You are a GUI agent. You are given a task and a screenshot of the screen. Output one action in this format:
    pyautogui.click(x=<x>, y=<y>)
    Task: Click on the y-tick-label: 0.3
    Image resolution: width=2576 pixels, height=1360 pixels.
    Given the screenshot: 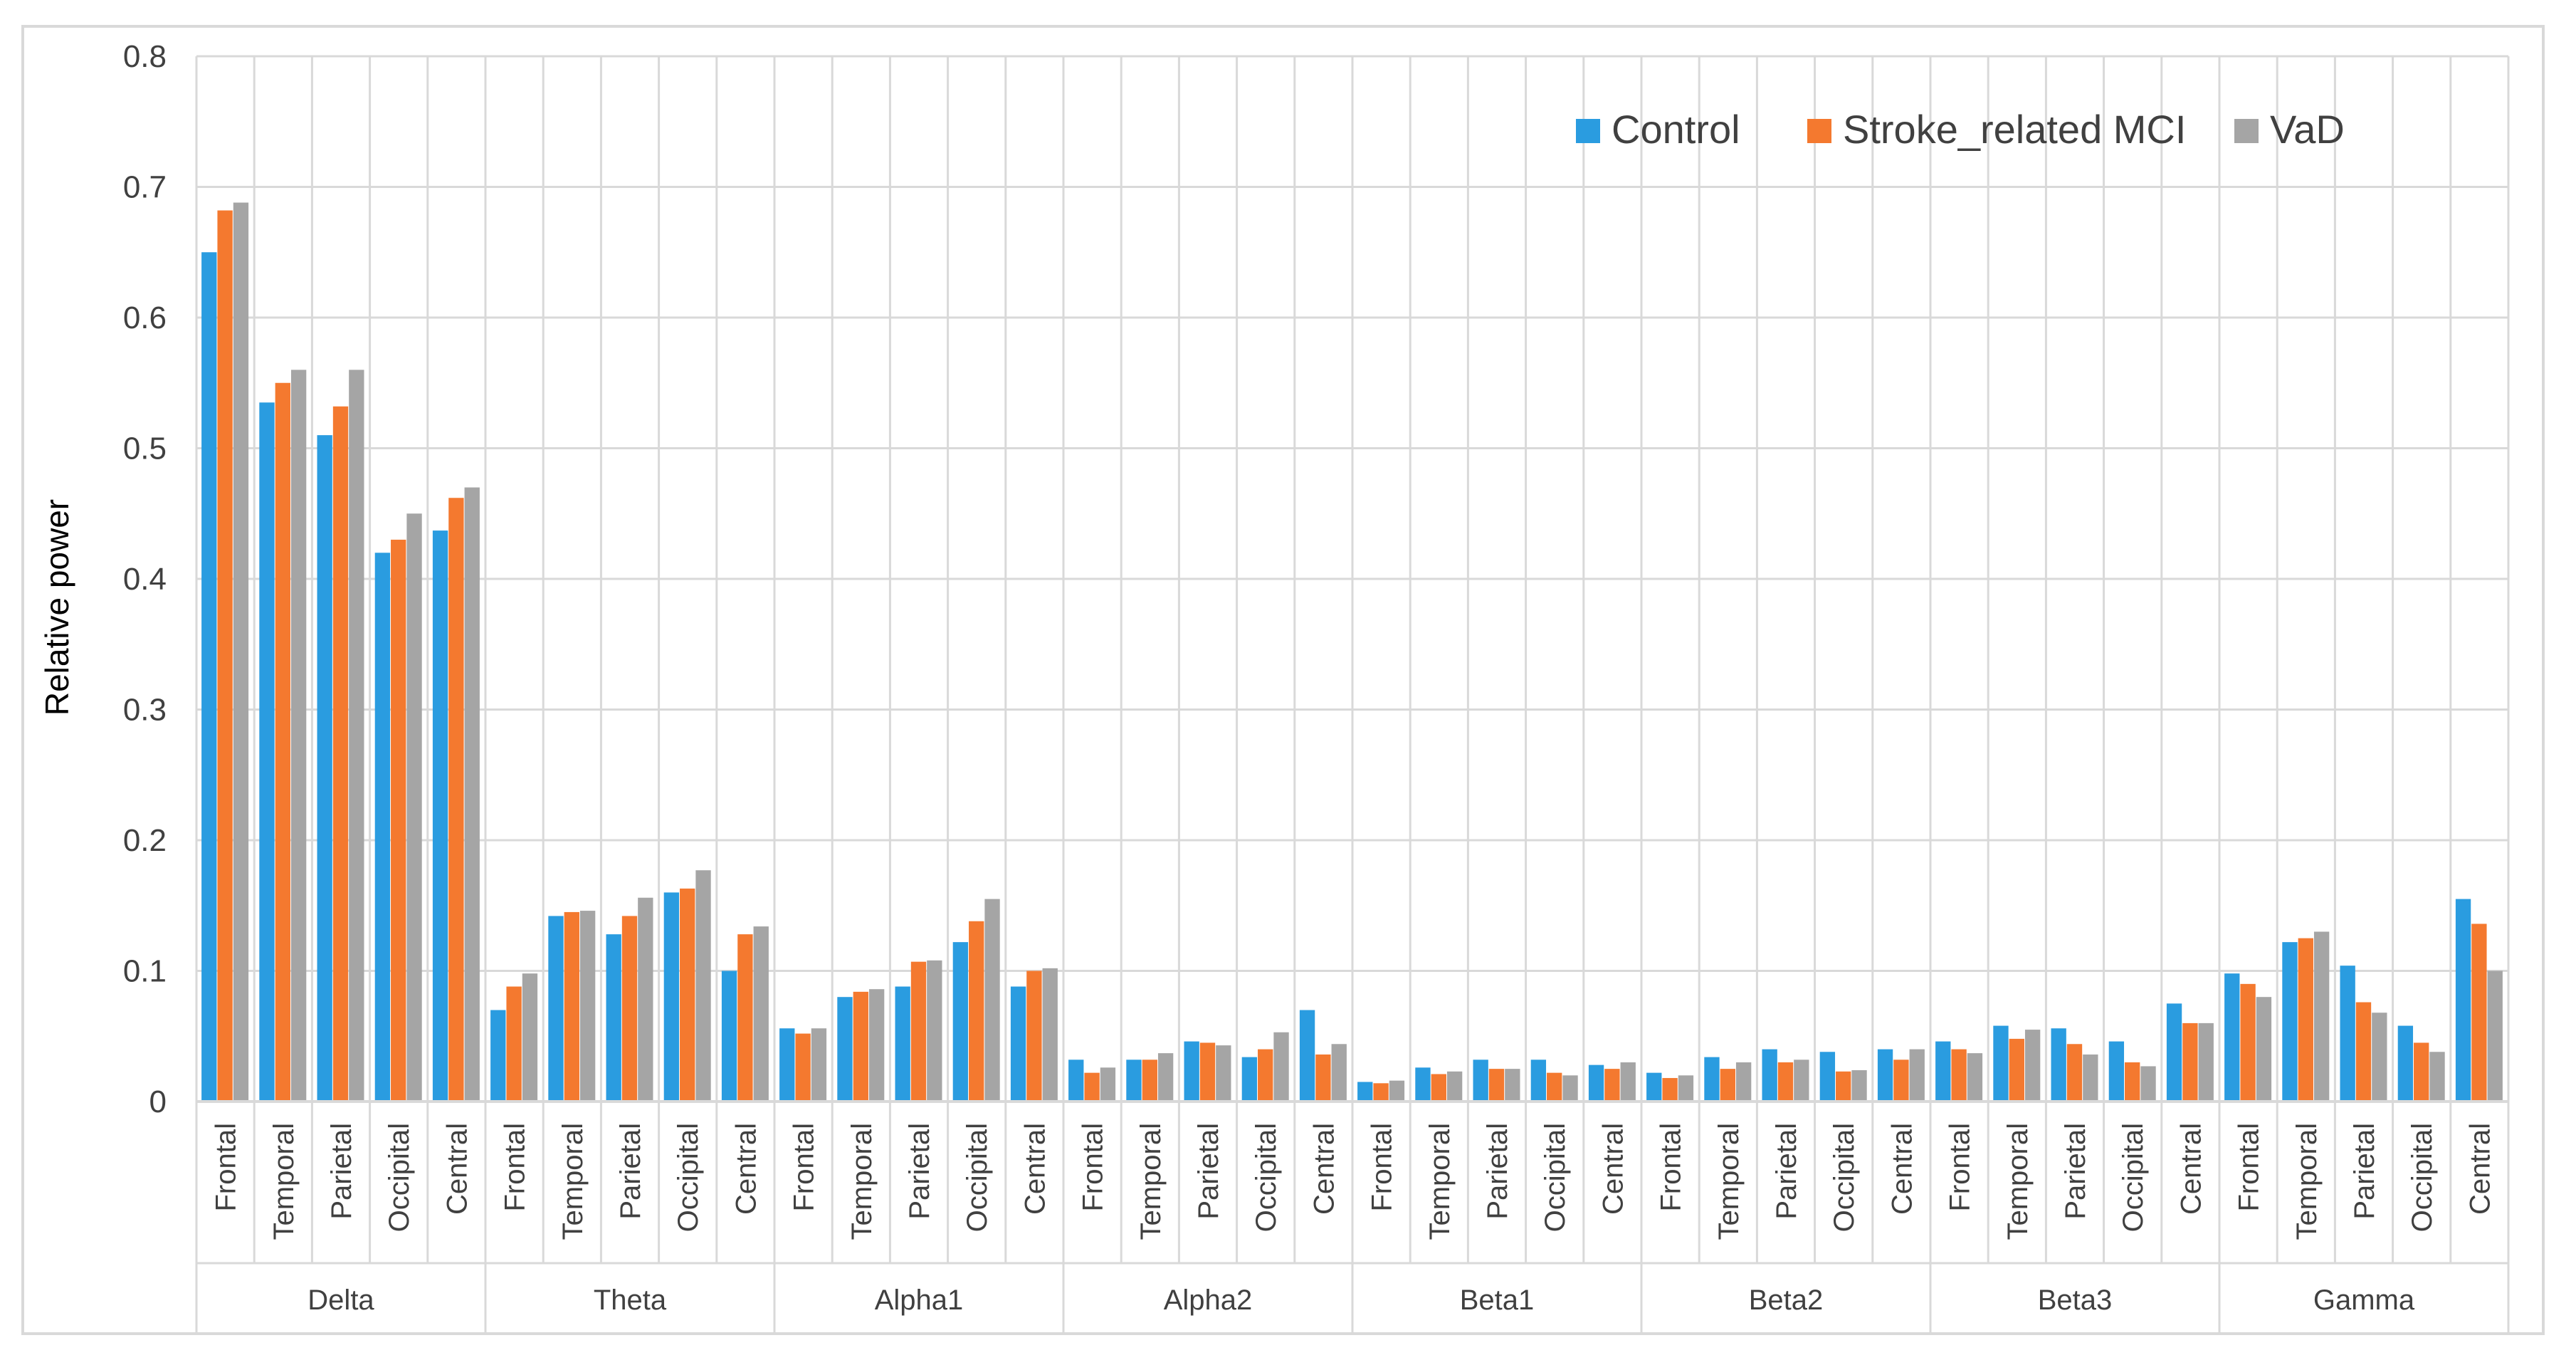 What is the action you would take?
    pyautogui.click(x=145, y=710)
    